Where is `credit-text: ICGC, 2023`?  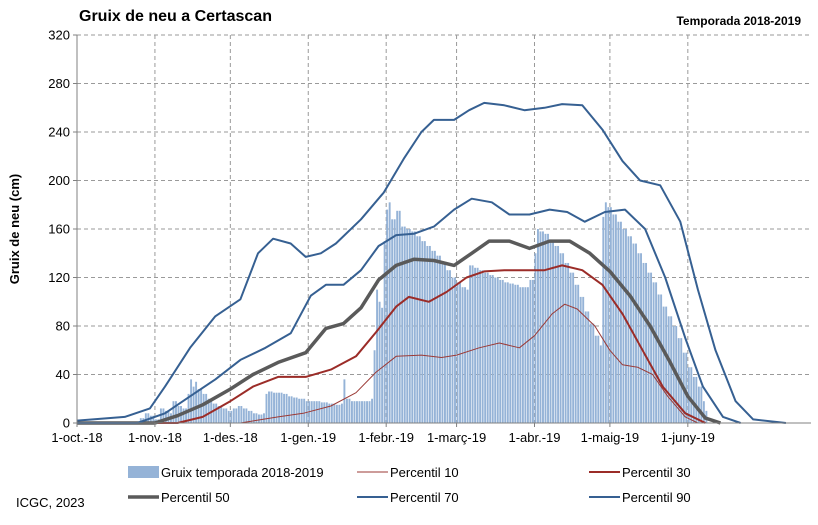 credit-text: ICGC, 2023 is located at coordinates (50, 502).